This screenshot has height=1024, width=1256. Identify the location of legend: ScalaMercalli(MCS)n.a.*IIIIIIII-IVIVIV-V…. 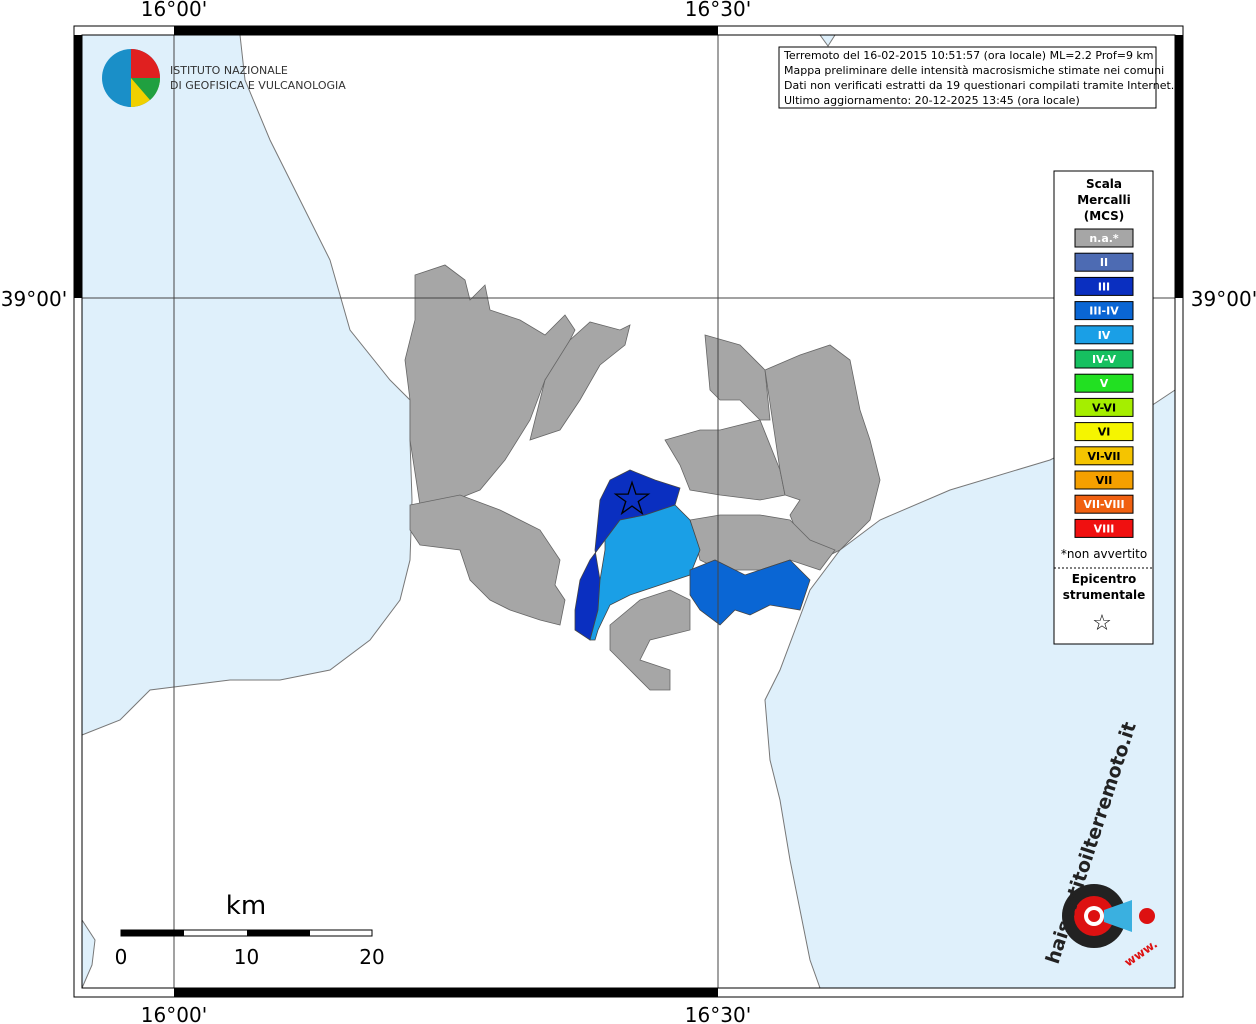
(1103, 407).